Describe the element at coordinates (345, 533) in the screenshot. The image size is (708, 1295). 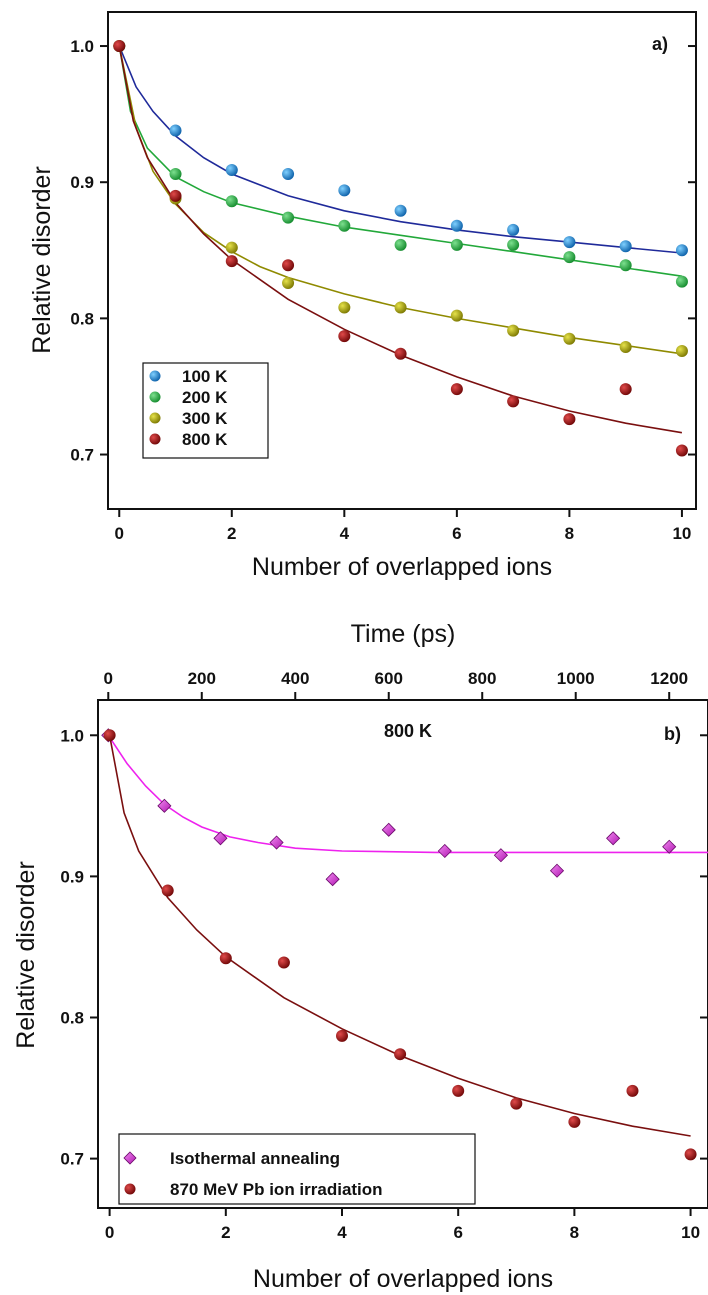
I see `panel-a-xtick-label: 4` at that location.